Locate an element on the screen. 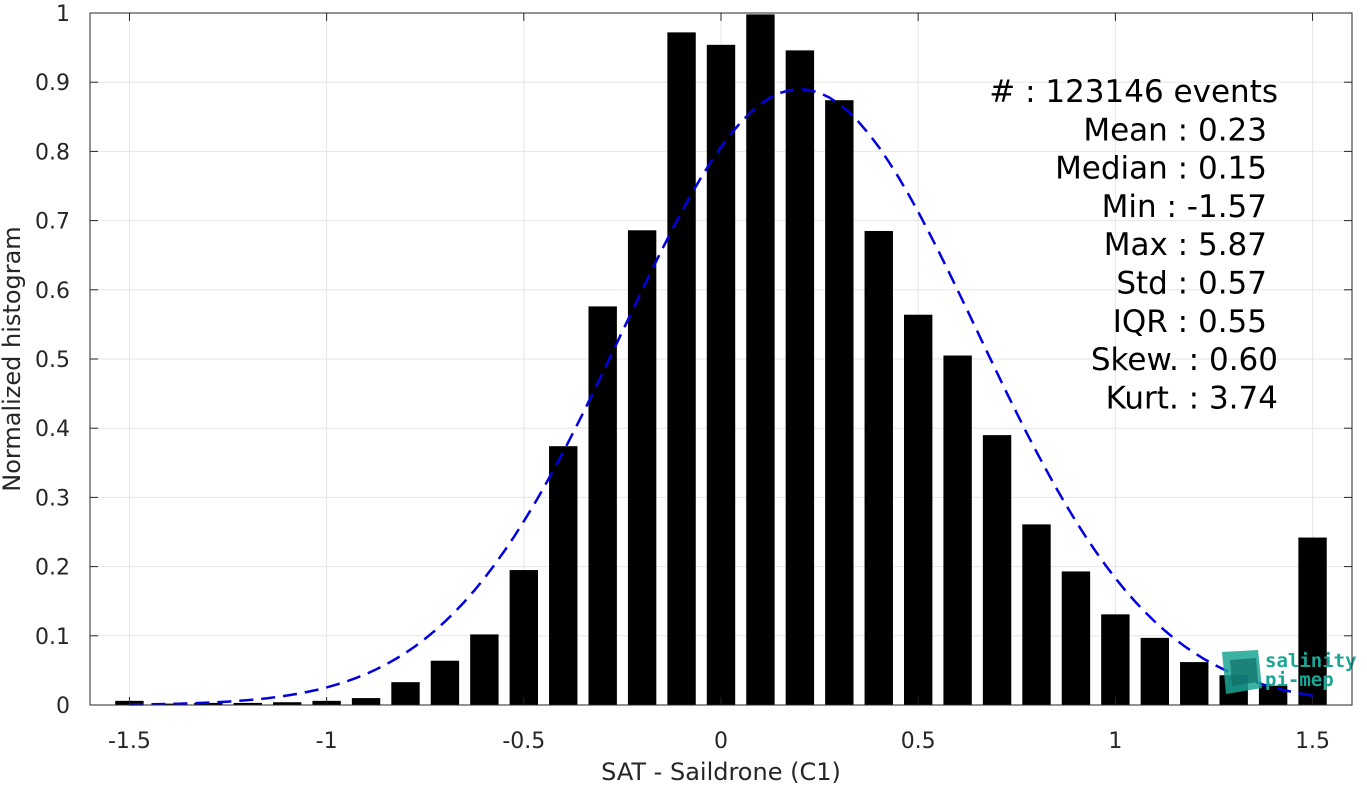 The height and width of the screenshot is (785, 1367). x-tick-labels: -1.5 -1 -0.5 0 0.5 1 1.5 is located at coordinates (719, 741).